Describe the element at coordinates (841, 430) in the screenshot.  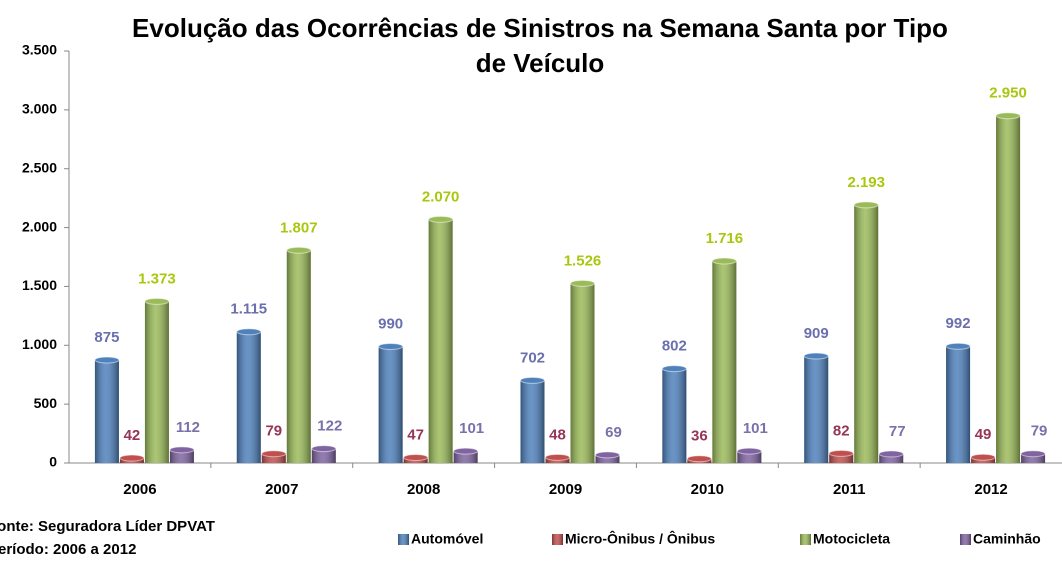
I see `data-label: 82` at that location.